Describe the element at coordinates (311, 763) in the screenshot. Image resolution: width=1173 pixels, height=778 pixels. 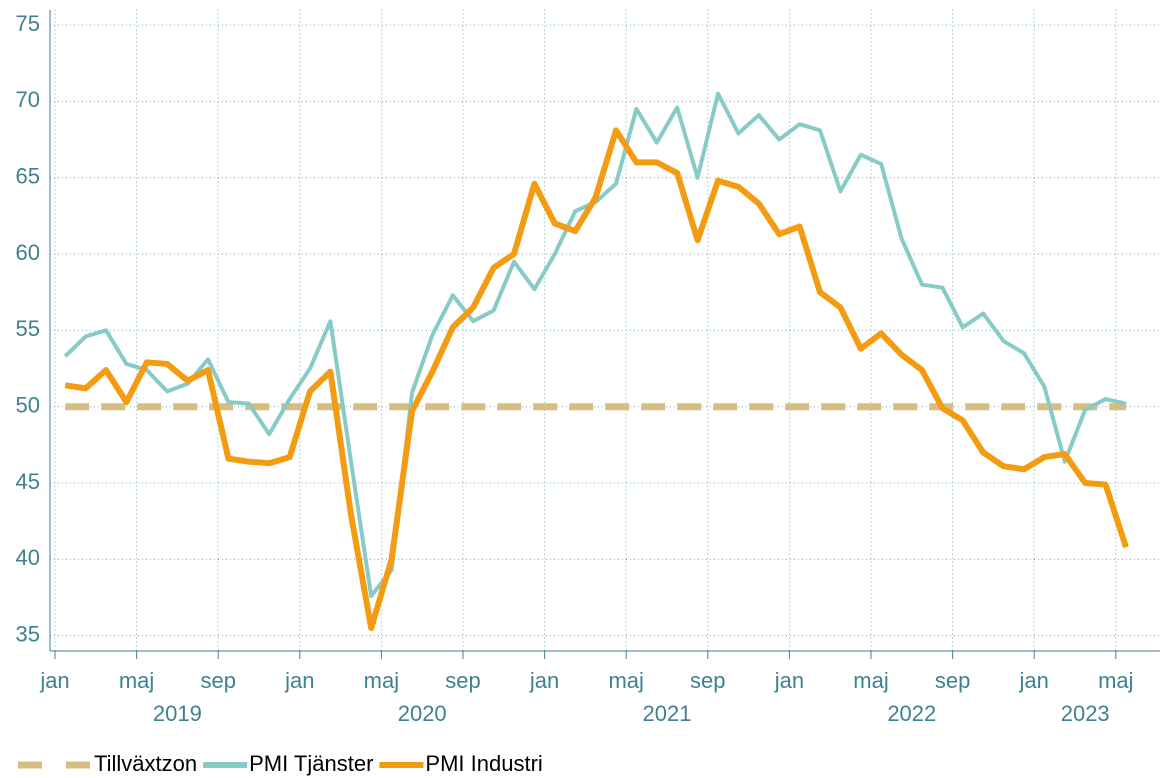
I see `legend-label: PMI Tjänster` at that location.